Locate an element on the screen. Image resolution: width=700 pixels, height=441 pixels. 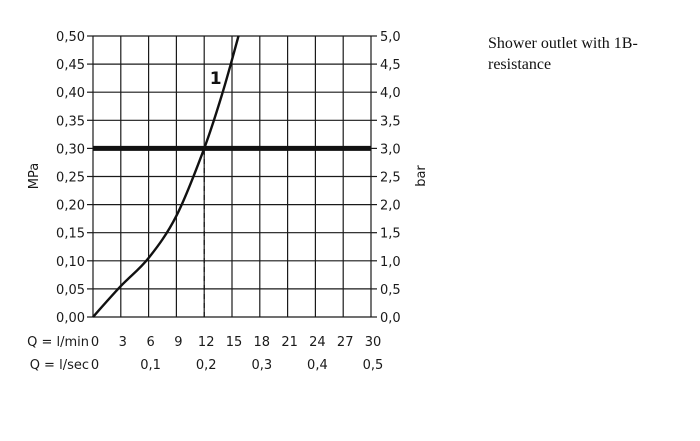
x-tick-label-lmin: 30 is located at coordinates (373, 342).